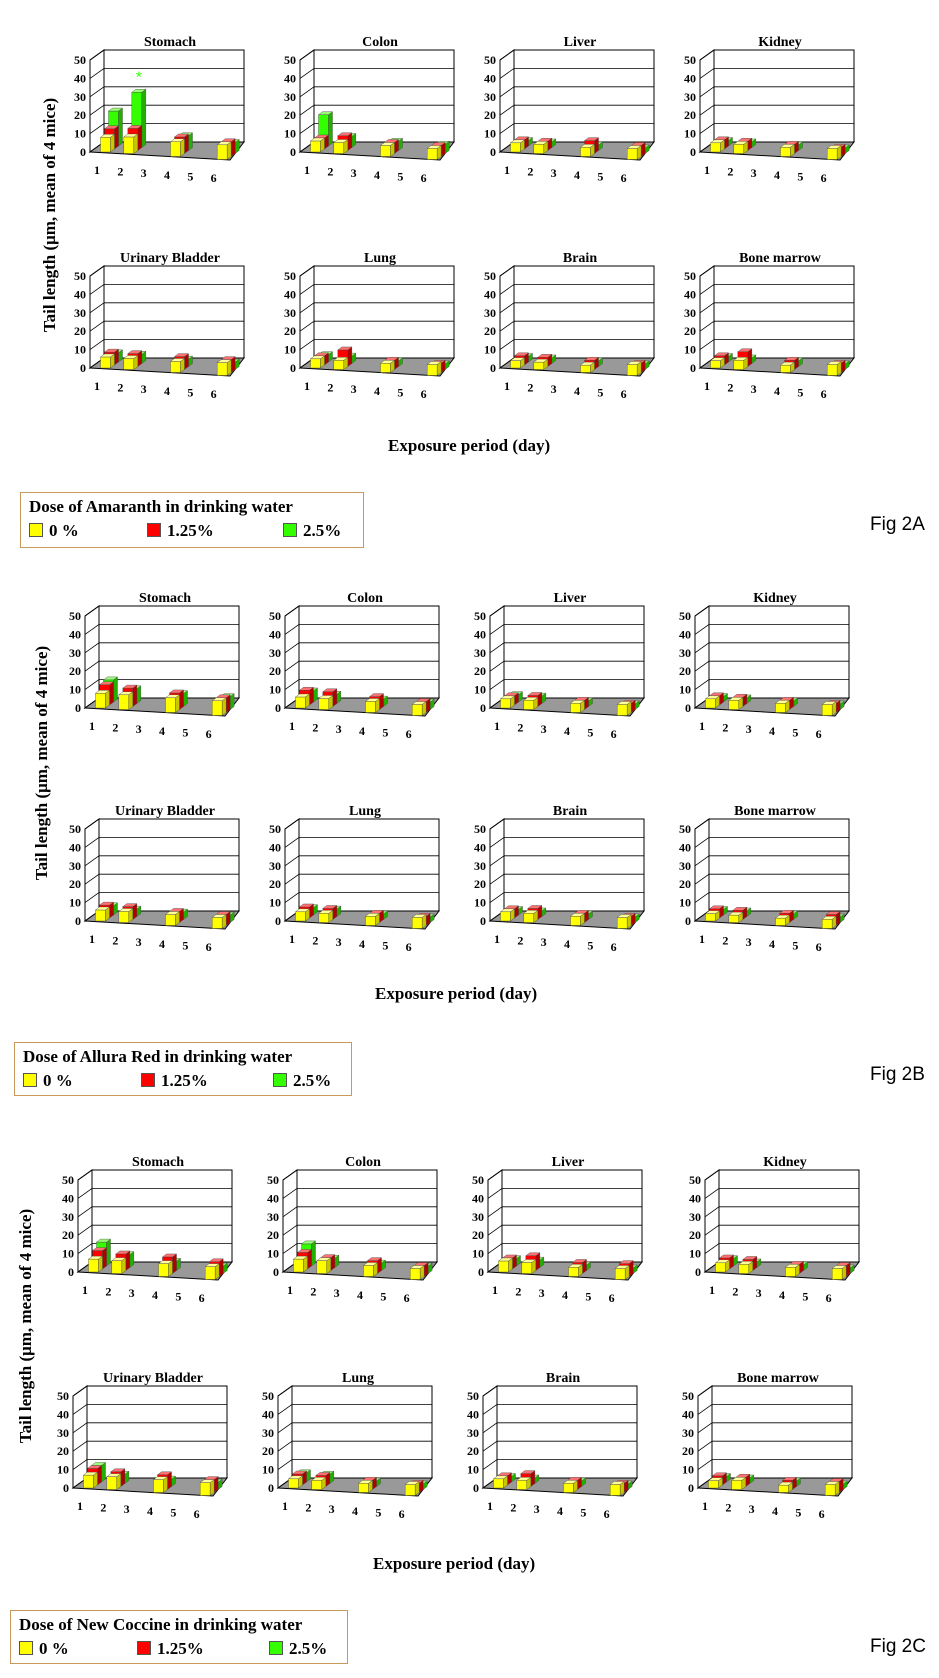 Image resolution: width=939 pixels, height=1678 pixels. What do you see at coordinates (158, 1056) in the screenshot?
I see `legend-title: Dose of Allura Red in drinking water` at bounding box center [158, 1056].